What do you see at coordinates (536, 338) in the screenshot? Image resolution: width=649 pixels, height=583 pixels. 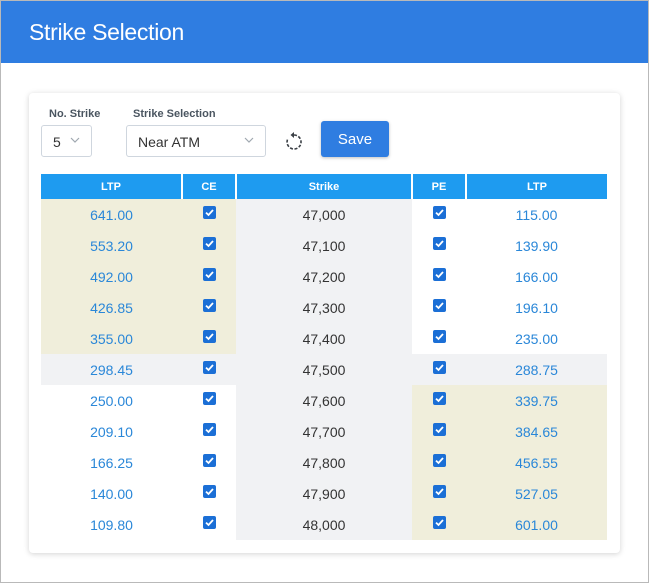 I see `pe-ltp-cell: 235.00` at bounding box center [536, 338].